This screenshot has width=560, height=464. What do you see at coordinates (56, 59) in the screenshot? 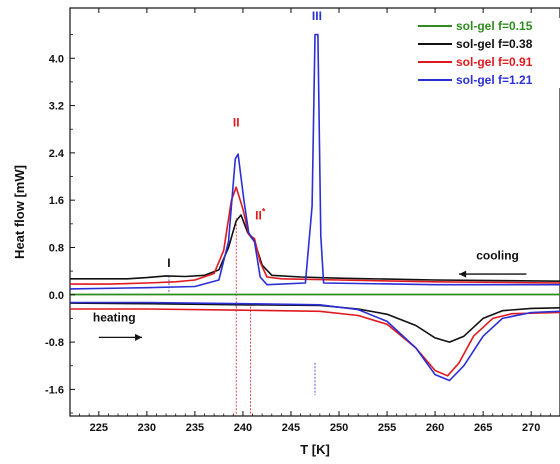
I see `y-tick-label: 4.0` at bounding box center [56, 59].